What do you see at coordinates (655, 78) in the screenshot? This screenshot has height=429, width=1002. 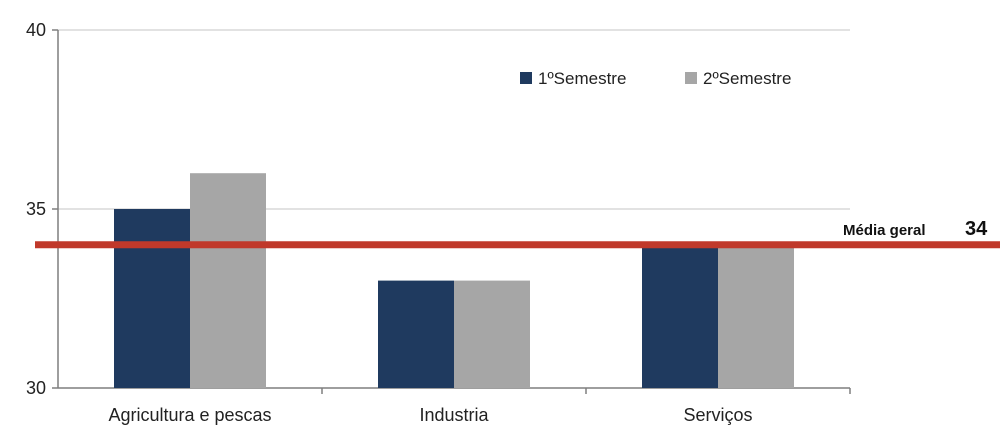 I see `legend: 1ºSemestre 2ºSemestre` at bounding box center [655, 78].